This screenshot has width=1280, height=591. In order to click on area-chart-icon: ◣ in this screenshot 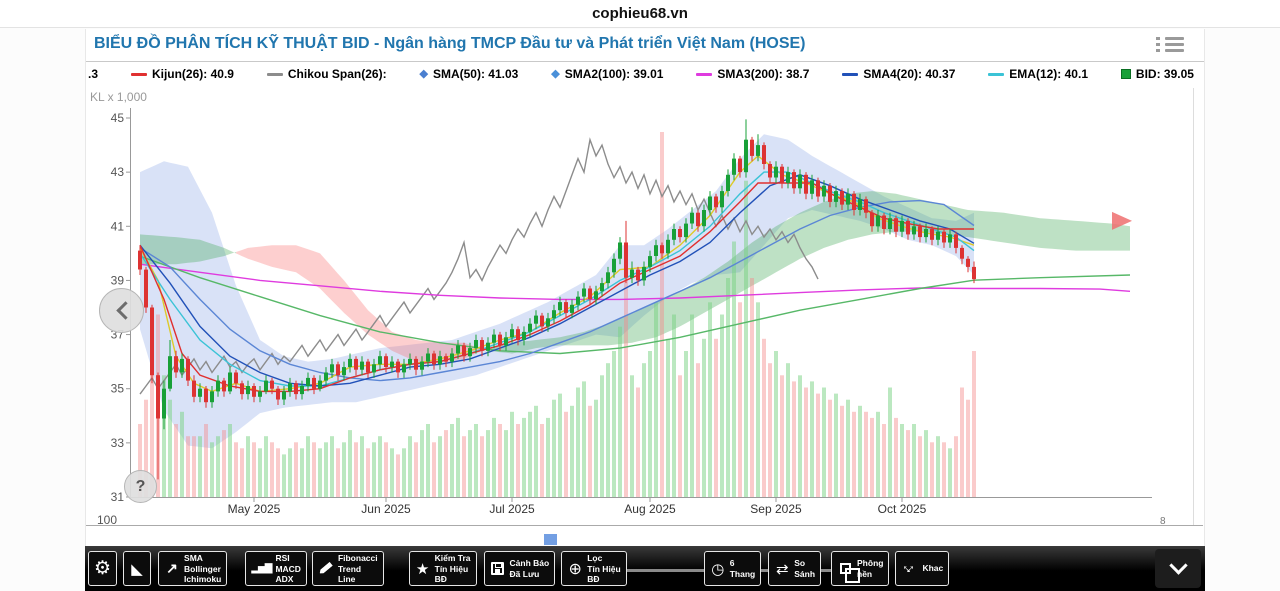, I will do `click(137, 569)`.